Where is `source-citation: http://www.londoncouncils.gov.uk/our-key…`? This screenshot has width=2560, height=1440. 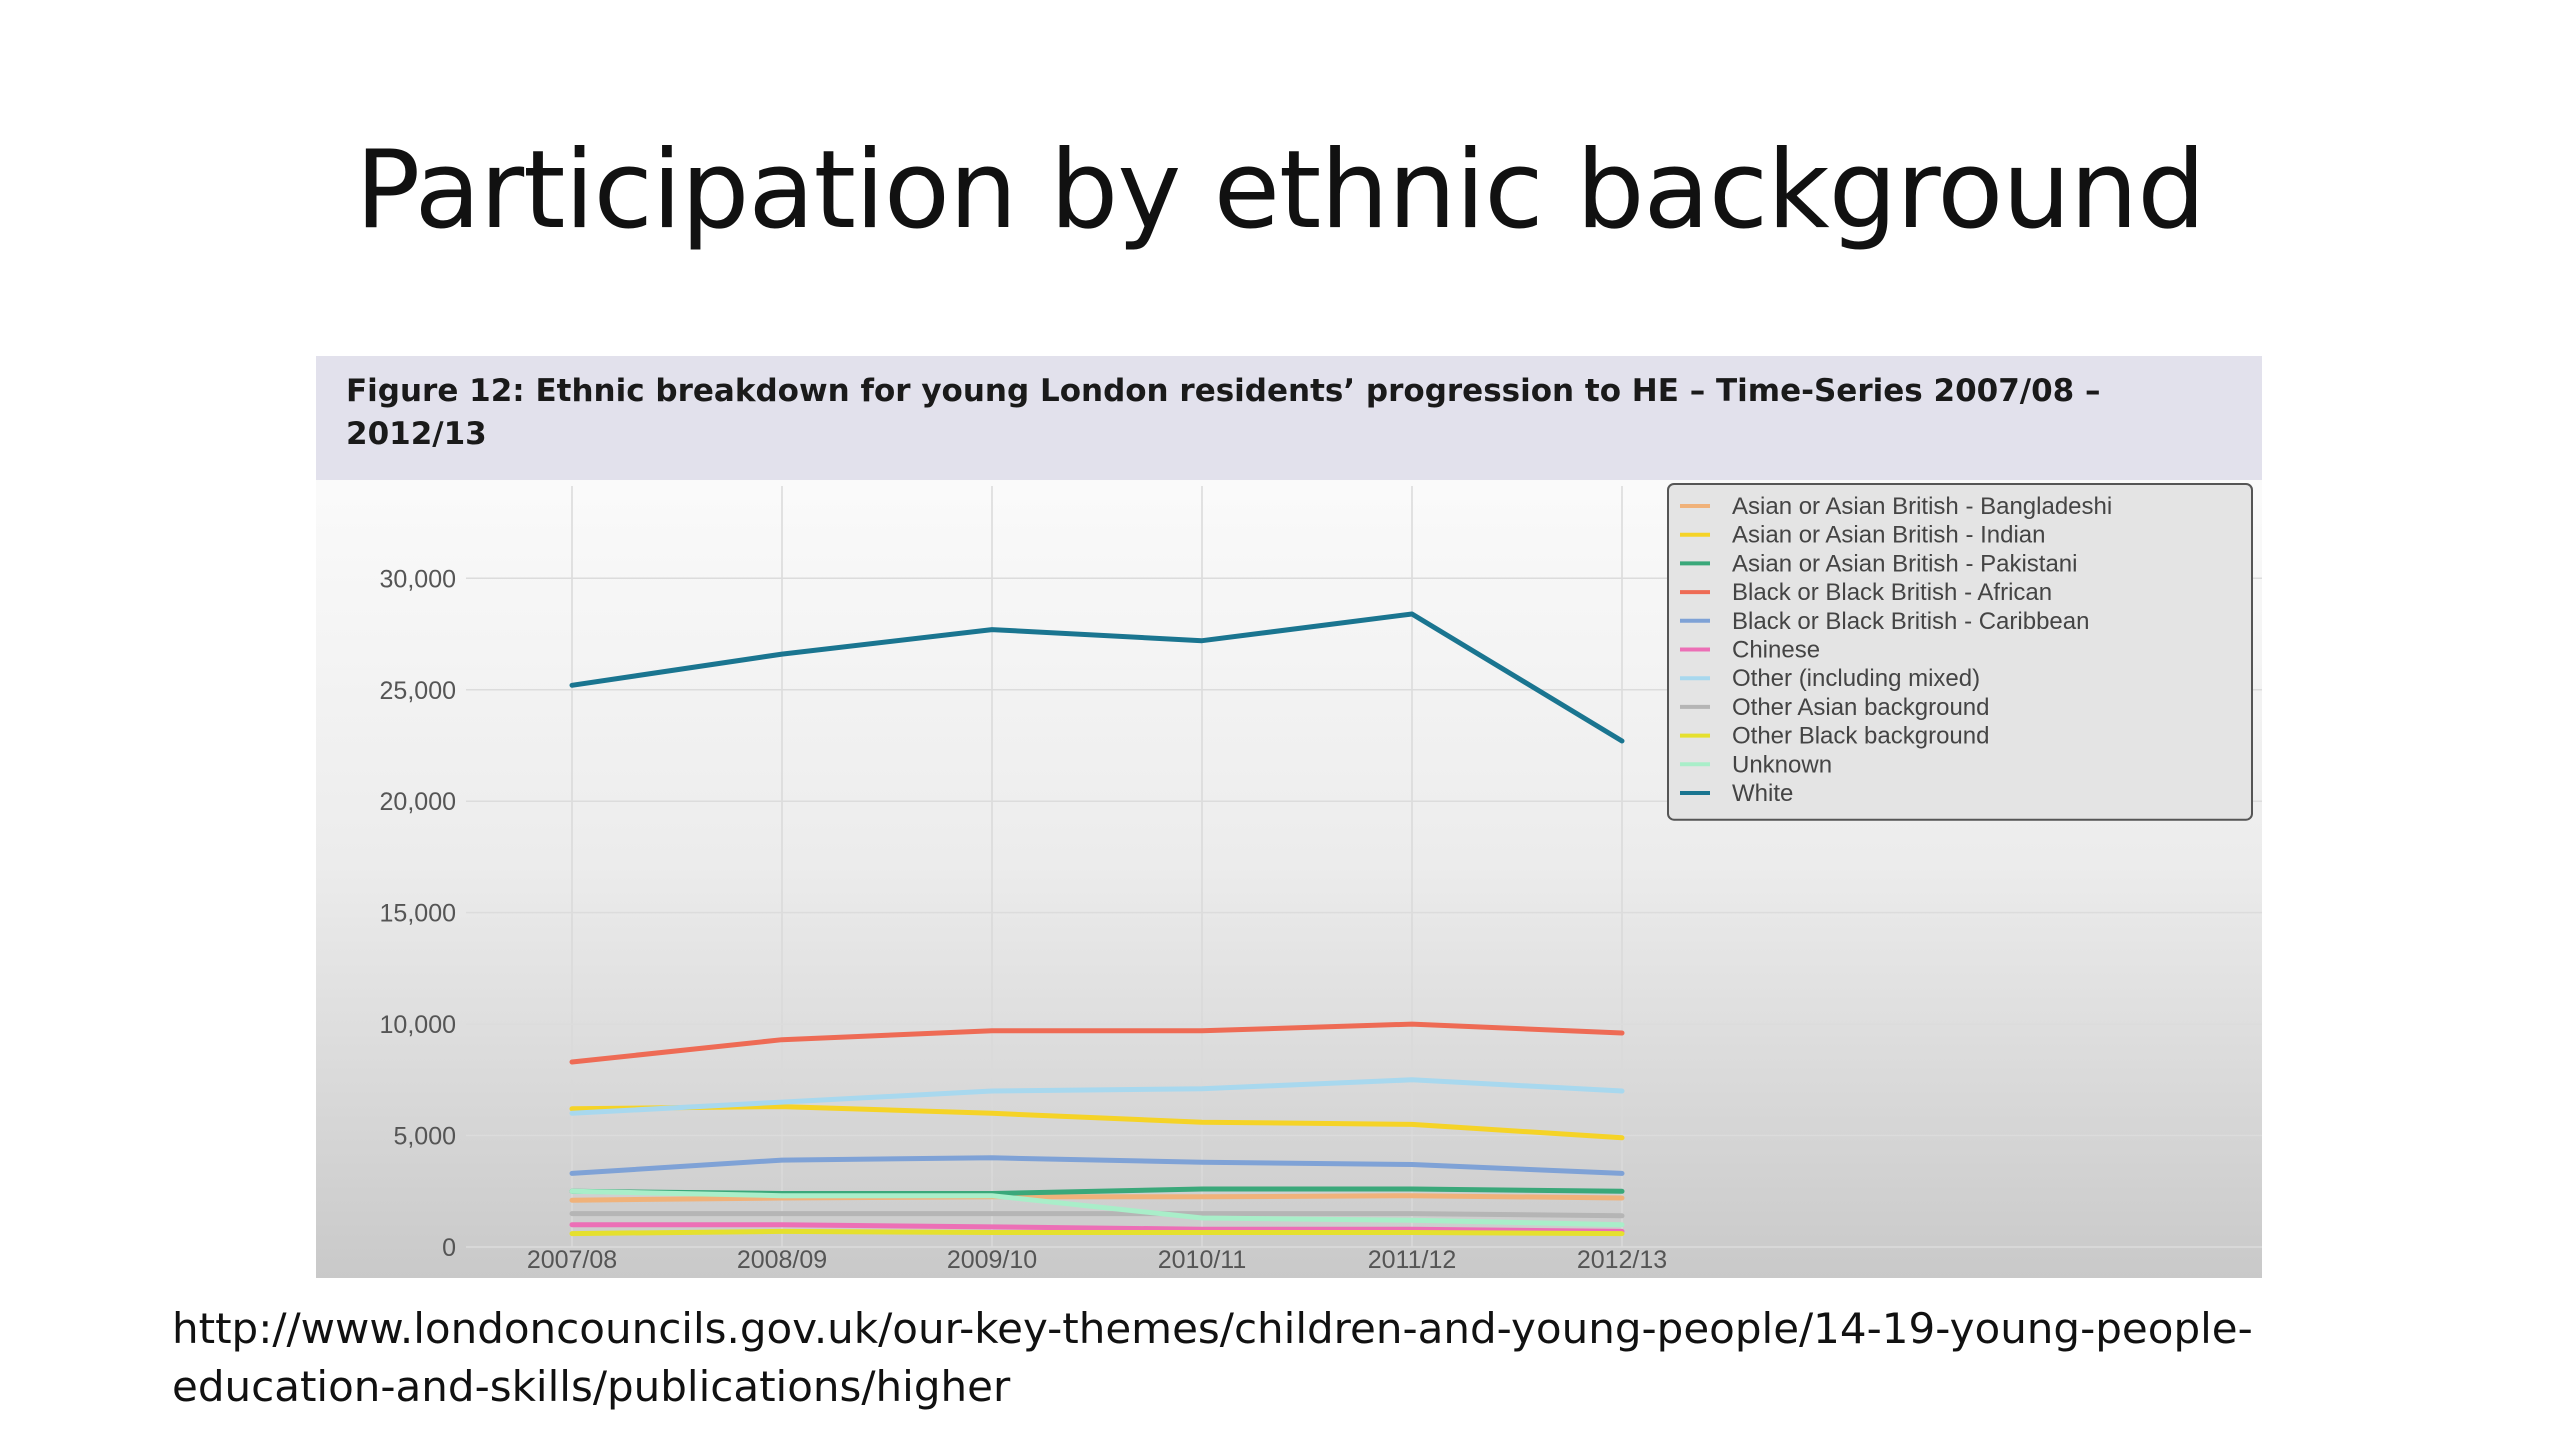 source-citation: http://www.londoncouncils.gov.uk/our-key… is located at coordinates (1322, 1358).